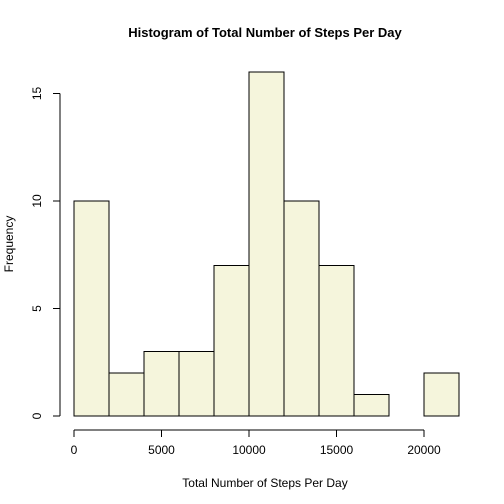 This screenshot has height=504, width=504. I want to click on x-tick-label-2: 10000, so click(249, 450).